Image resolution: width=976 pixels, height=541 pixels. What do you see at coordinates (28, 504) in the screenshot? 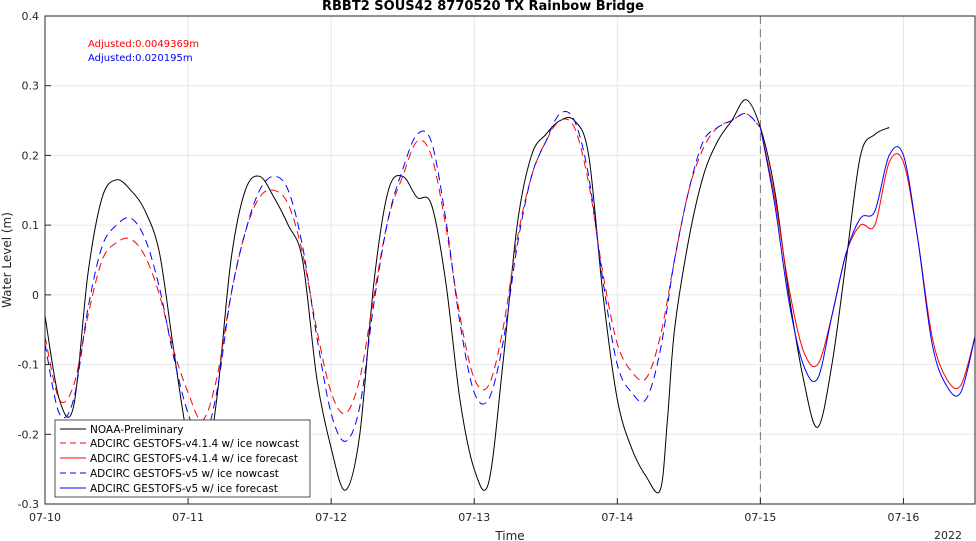
I see `y-tick-label: -0.3` at bounding box center [28, 504].